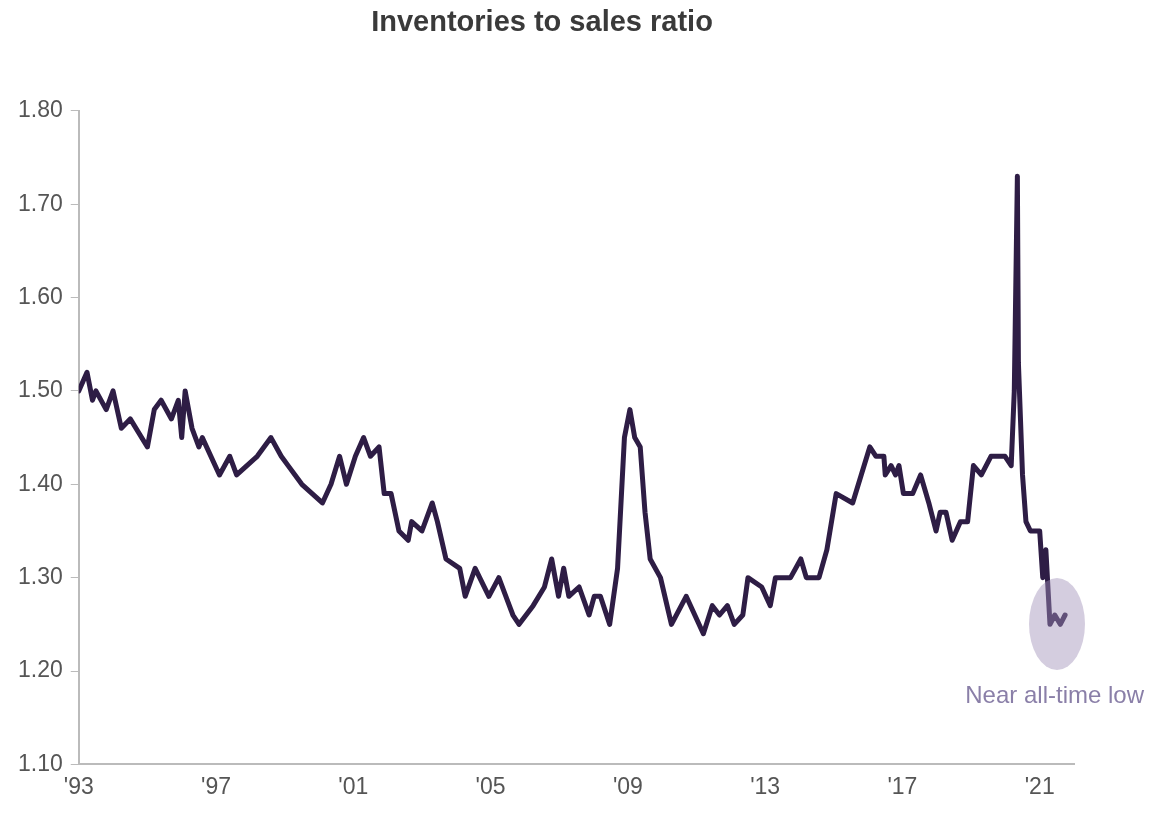 The height and width of the screenshot is (814, 1152). Describe the element at coordinates (216, 785) in the screenshot. I see `x-tick-label: '97` at that location.